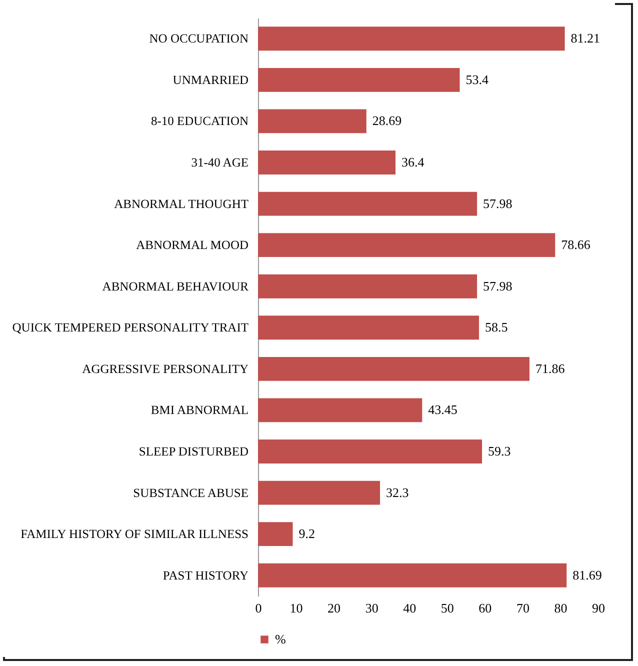  Describe the element at coordinates (258, 608) in the screenshot. I see `x-tick-label: 0` at that location.